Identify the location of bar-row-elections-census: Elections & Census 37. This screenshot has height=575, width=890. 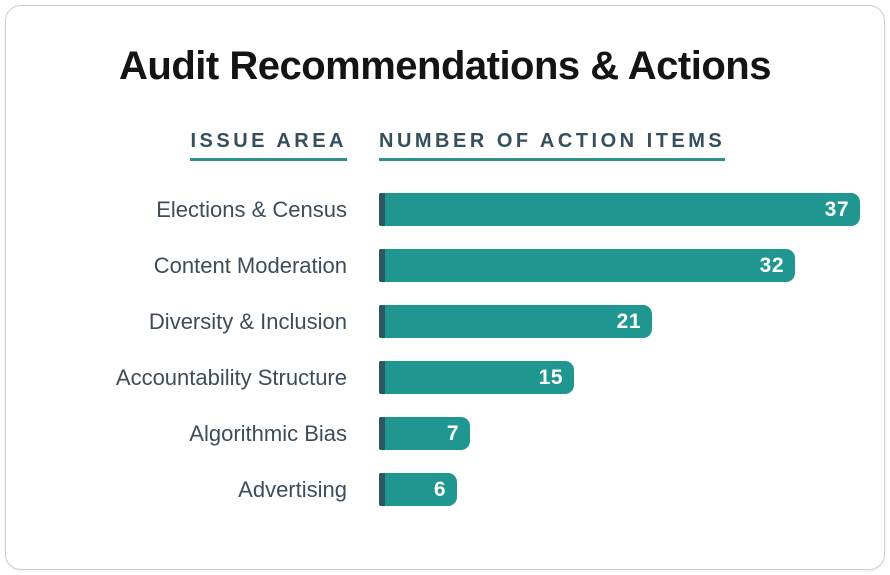
(452, 209).